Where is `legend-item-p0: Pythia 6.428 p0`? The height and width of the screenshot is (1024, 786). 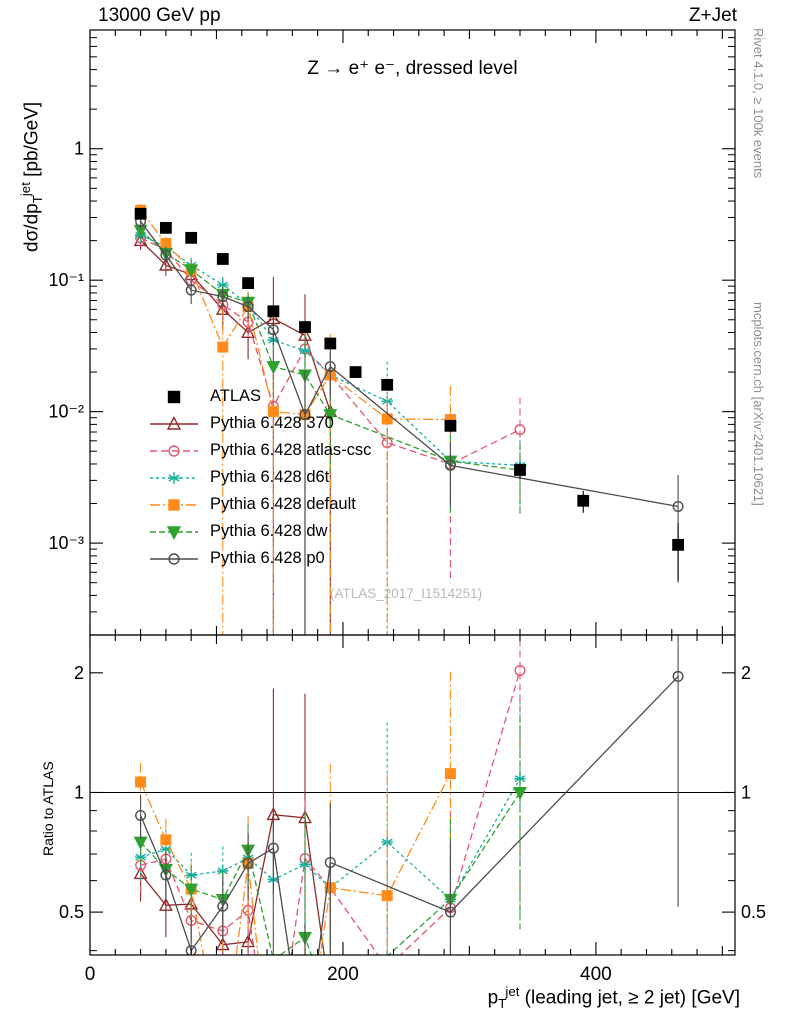
legend-item-p0: Pythia 6.428 p0 is located at coordinates (259, 558).